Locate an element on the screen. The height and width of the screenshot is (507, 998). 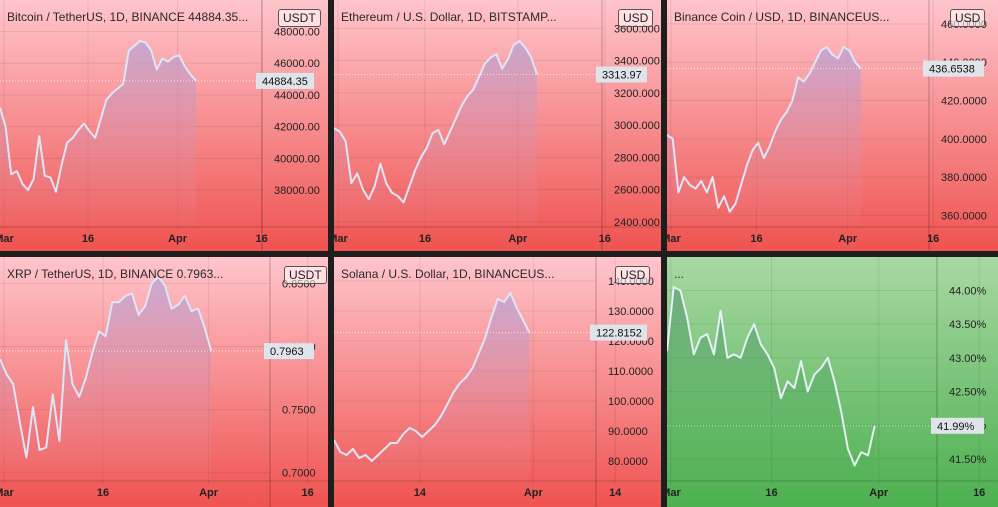
y-tick-label: 43.00% is located at coordinates (968, 359).